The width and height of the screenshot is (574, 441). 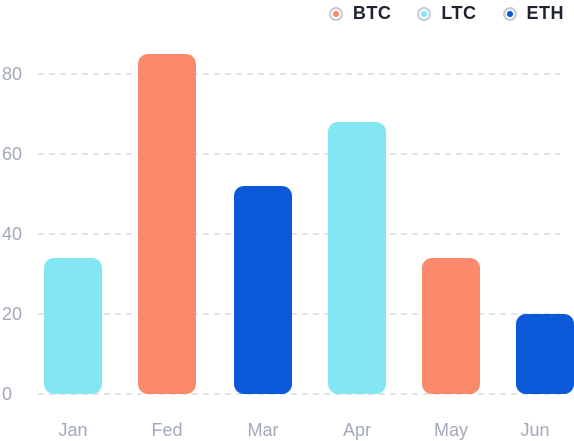 What do you see at coordinates (509, 13) in the screenshot?
I see `eth-dot-icon` at bounding box center [509, 13].